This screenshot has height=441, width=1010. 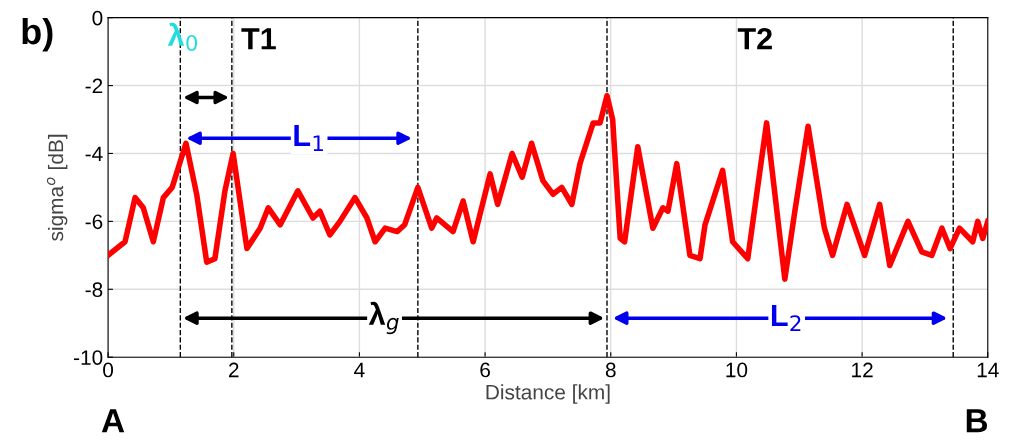 What do you see at coordinates (94, 290) in the screenshot?
I see `y-tick-label: -8` at bounding box center [94, 290].